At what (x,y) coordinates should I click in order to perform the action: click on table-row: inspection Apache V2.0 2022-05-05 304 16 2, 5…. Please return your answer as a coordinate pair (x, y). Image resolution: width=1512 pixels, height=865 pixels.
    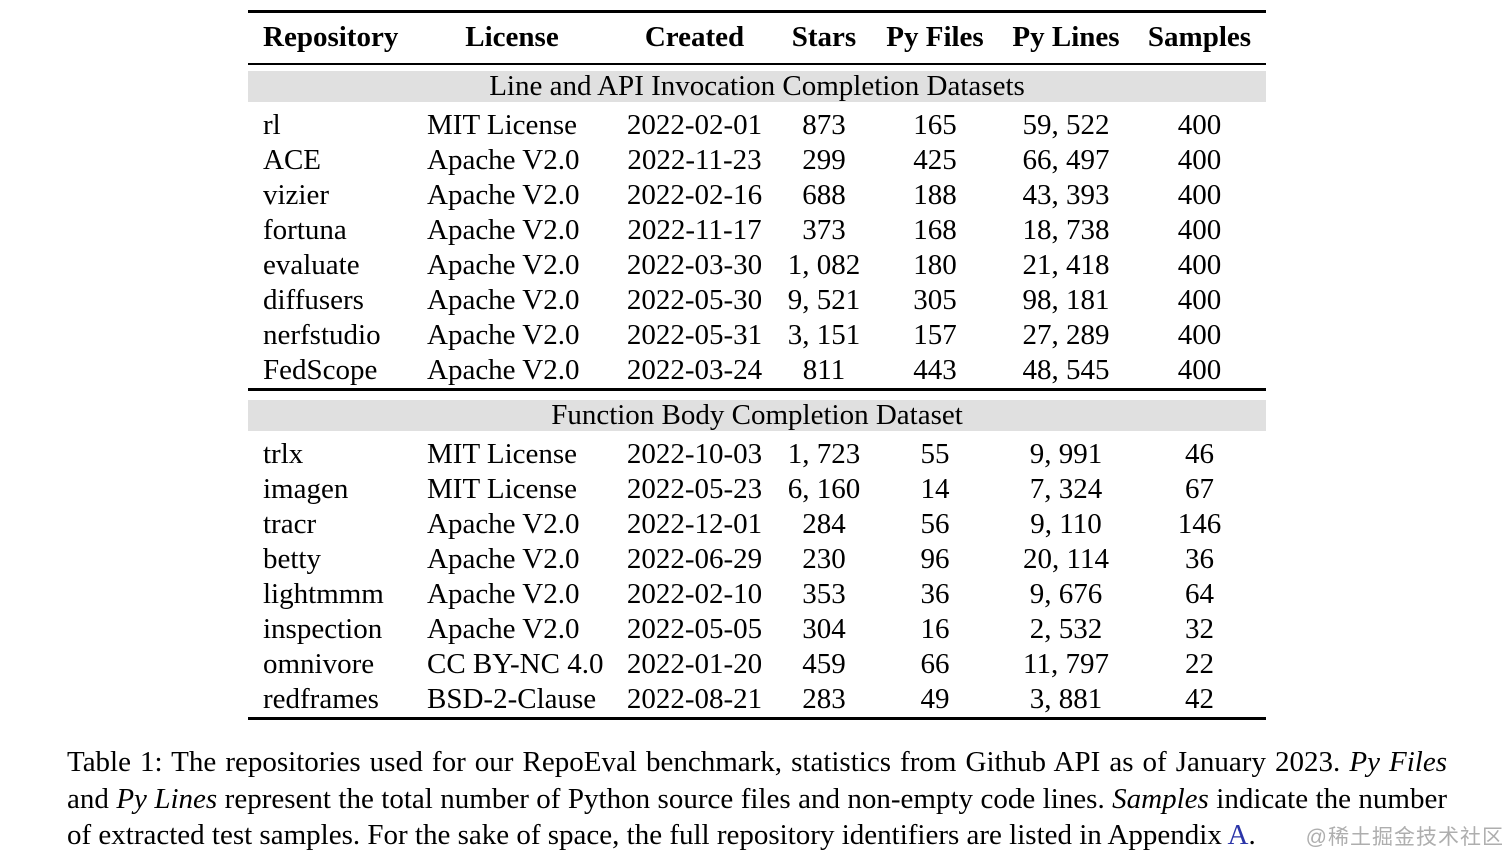
    Looking at the image, I should click on (757, 629).